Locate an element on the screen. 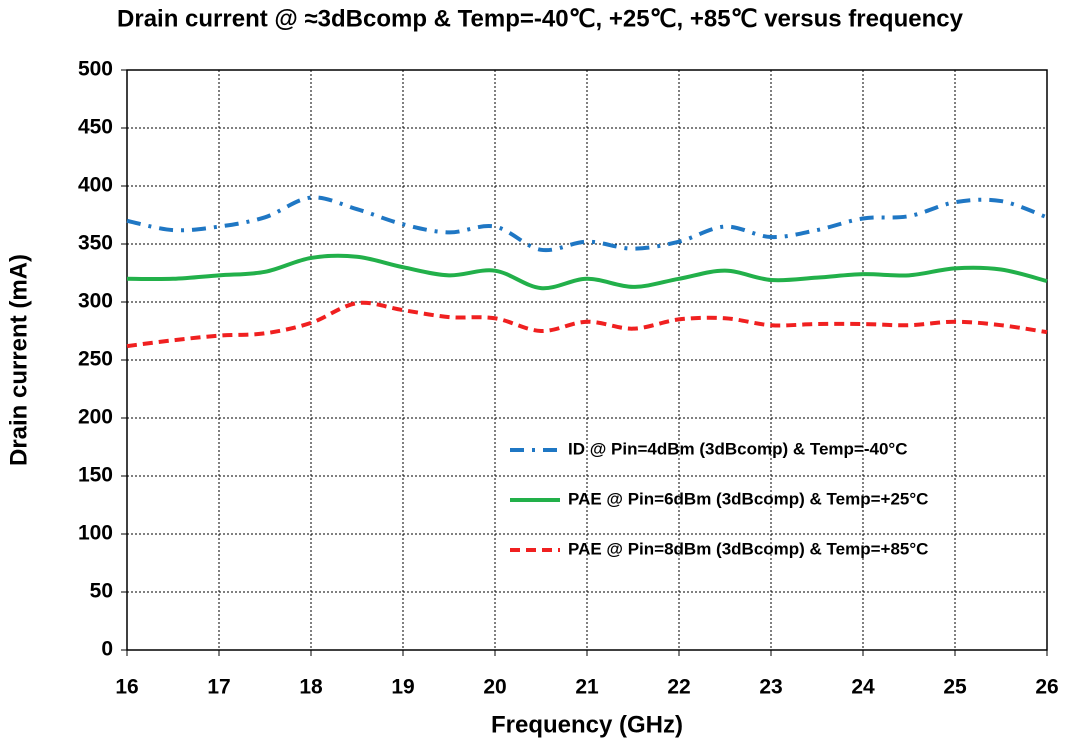 The height and width of the screenshot is (744, 1070). legend-label: PAE @ Pin=8dBm (3dBcomp) & Temp=+85°C is located at coordinates (748, 548).